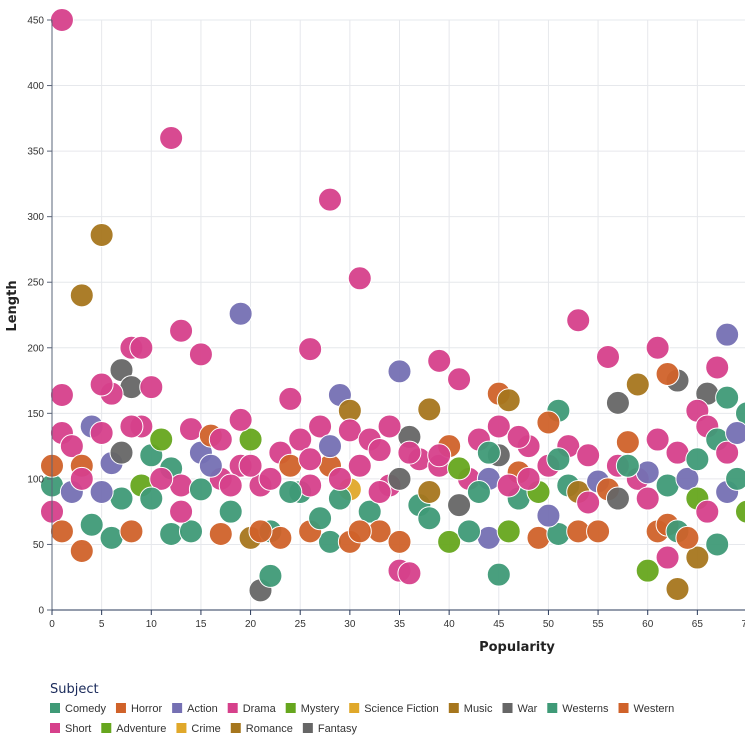  I want to click on legend-item: Adventure, so click(133, 729).